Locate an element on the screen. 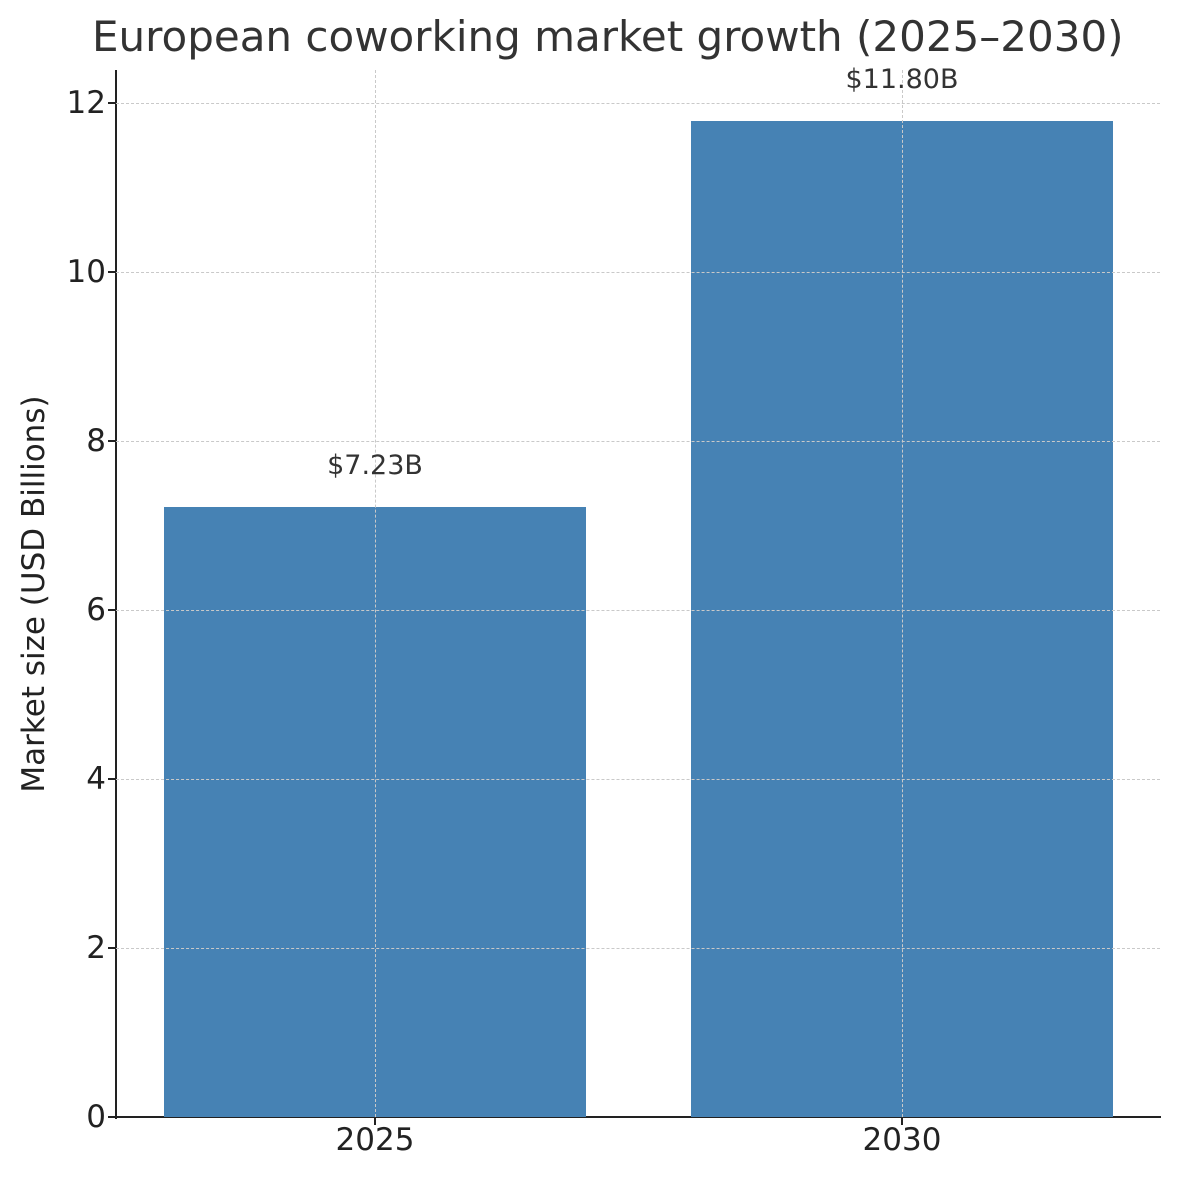 The height and width of the screenshot is (1180, 1204). y-axis-label: Market size (USD Billions) is located at coordinates (34, 594).